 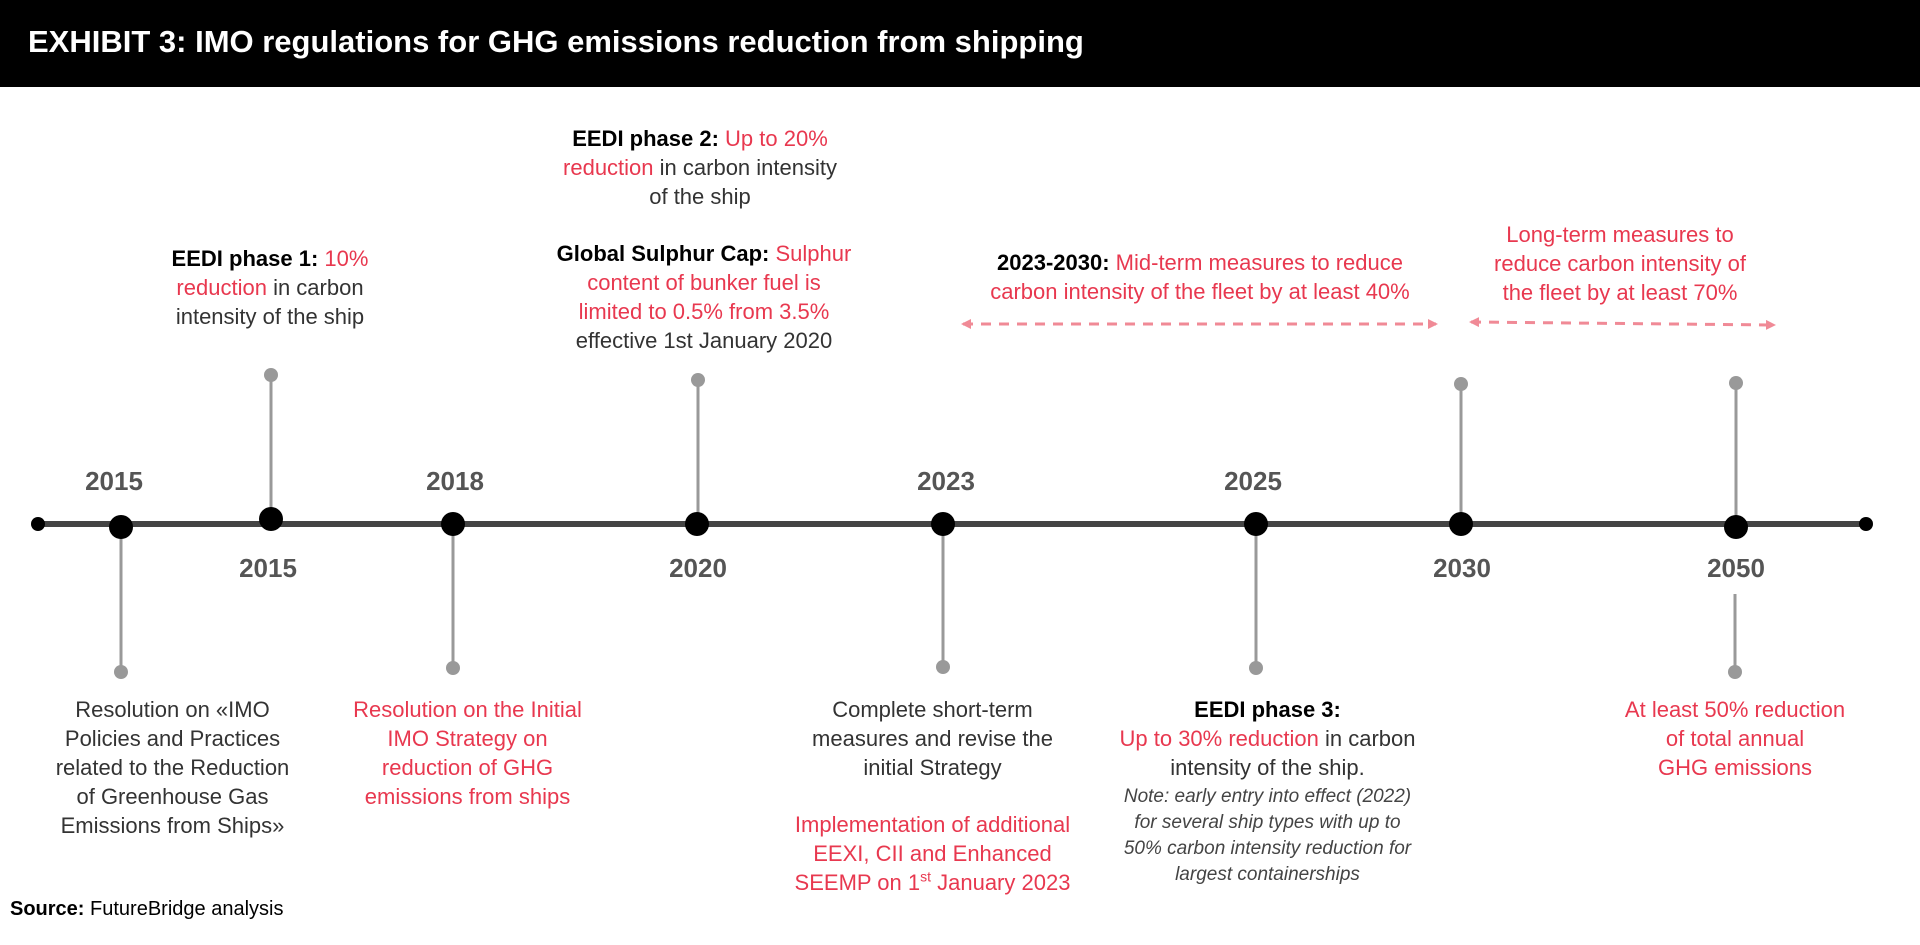 I want to click on stem-end-2050-up, so click(x=1736, y=383).